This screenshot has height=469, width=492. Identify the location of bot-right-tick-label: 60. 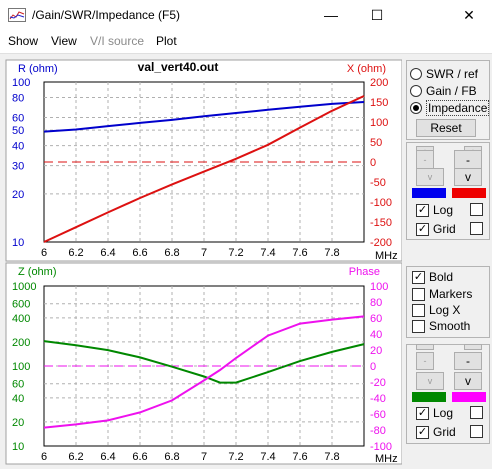
(376, 319).